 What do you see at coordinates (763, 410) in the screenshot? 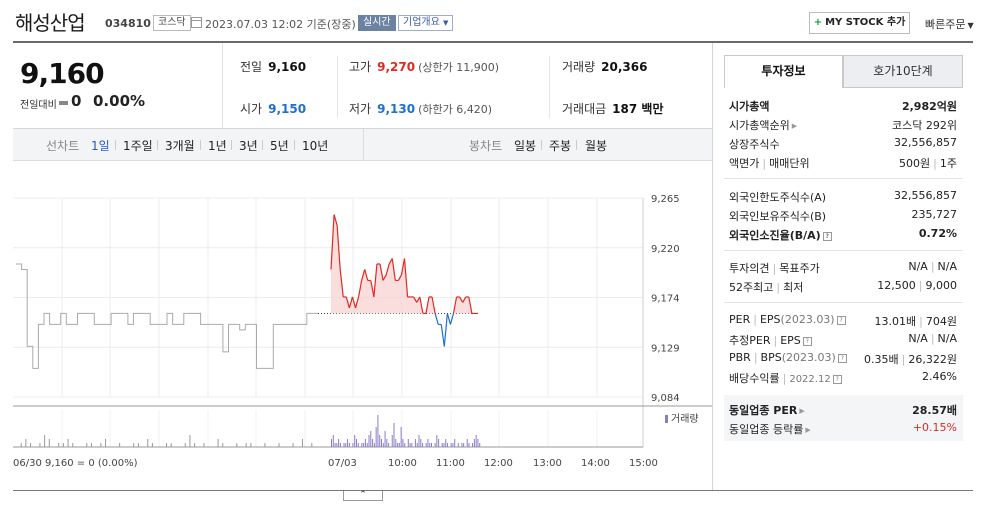
I see `industry-per-label: 동일업종 PER` at bounding box center [763, 410].